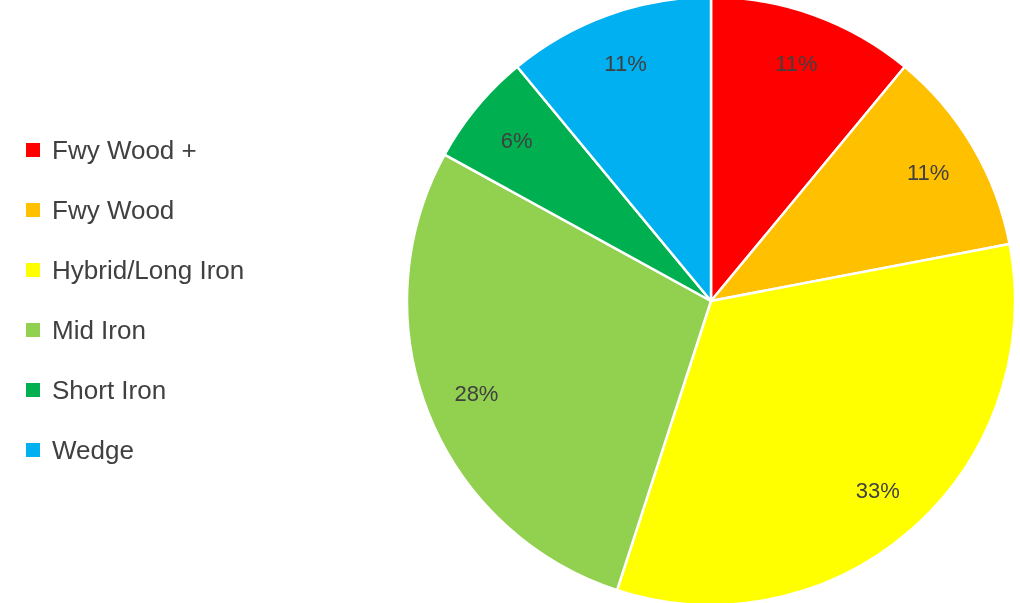 Image resolution: width=1020 pixels, height=603 pixels. Describe the element at coordinates (113, 210) in the screenshot. I see `legend-label: Fwy Wood` at that location.